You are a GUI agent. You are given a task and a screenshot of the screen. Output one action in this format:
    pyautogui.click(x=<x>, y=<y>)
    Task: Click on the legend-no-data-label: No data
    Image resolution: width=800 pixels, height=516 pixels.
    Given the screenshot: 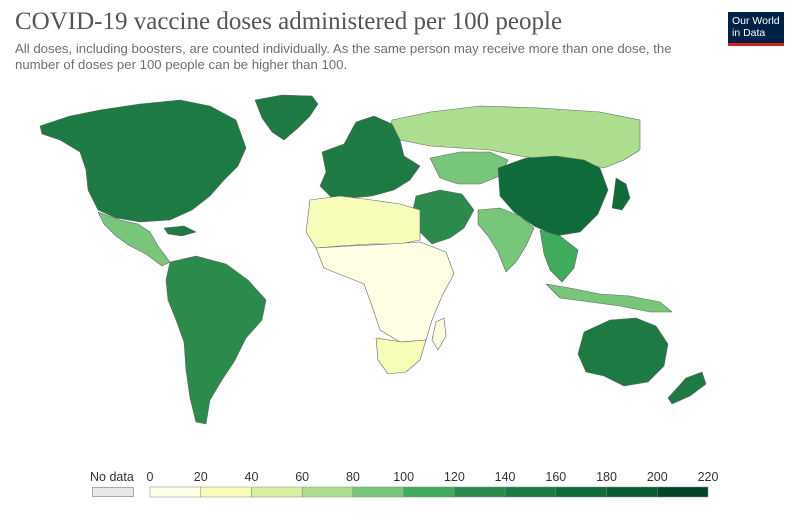 What is the action you would take?
    pyautogui.click(x=112, y=477)
    